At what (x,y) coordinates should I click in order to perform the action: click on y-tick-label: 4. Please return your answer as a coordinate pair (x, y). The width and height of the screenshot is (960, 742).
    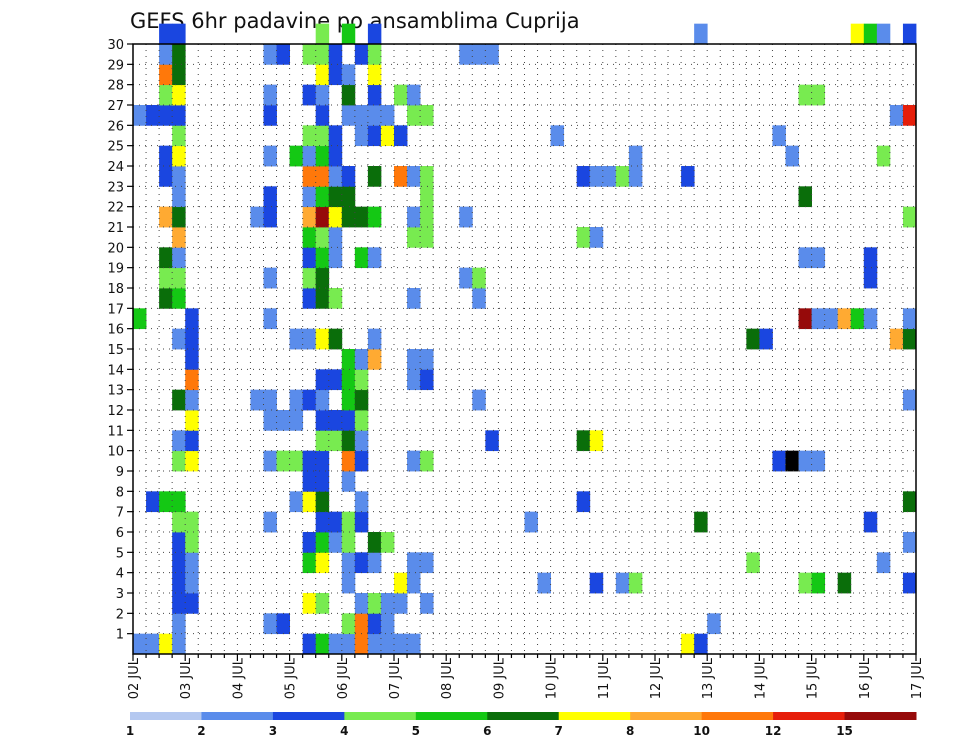
    Looking at the image, I should click on (120, 574).